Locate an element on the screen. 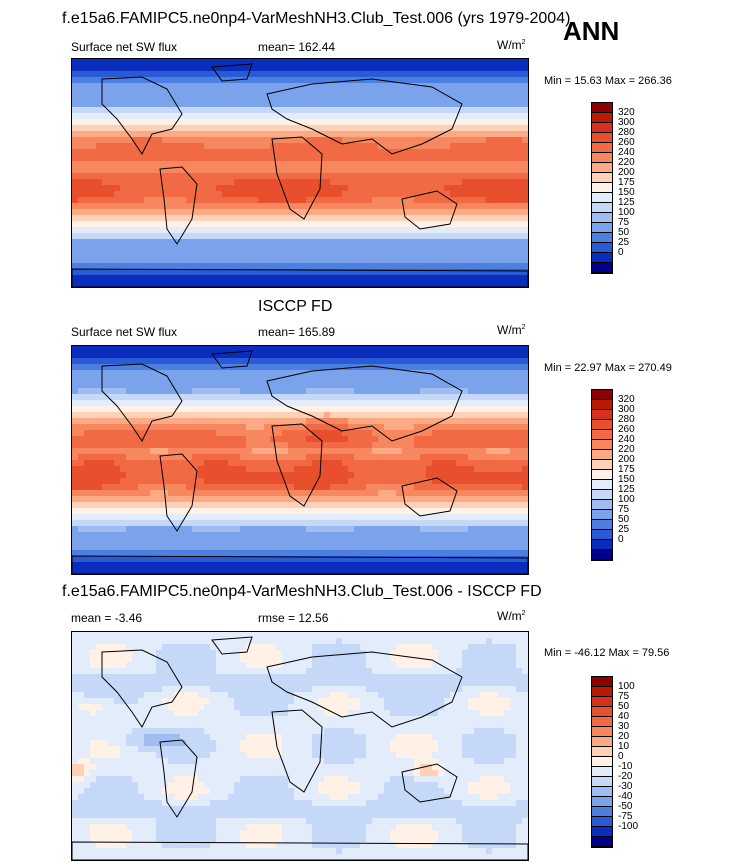 This screenshot has width=733, height=866. colorbar-tick-label: 300 is located at coordinates (626, 409).